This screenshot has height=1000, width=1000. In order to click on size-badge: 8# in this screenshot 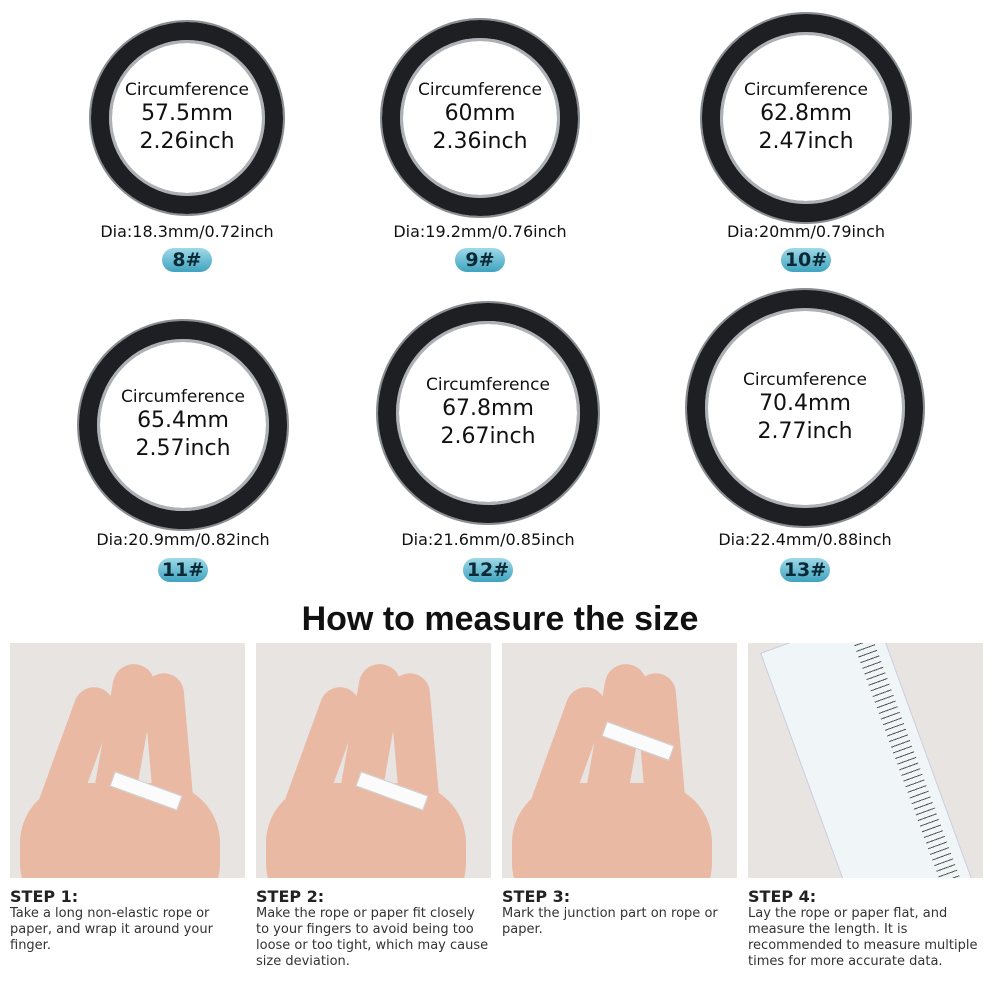, I will do `click(187, 260)`.